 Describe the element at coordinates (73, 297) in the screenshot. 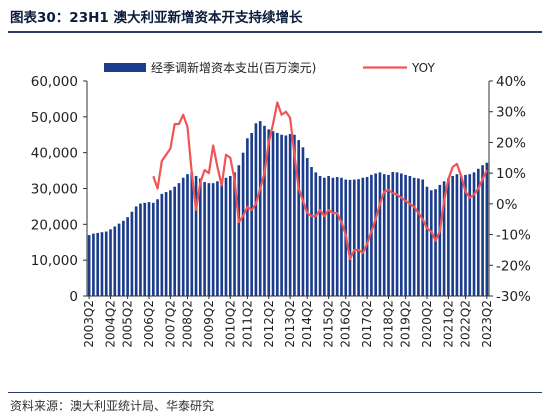

I see `left-tick-label: 0` at that location.